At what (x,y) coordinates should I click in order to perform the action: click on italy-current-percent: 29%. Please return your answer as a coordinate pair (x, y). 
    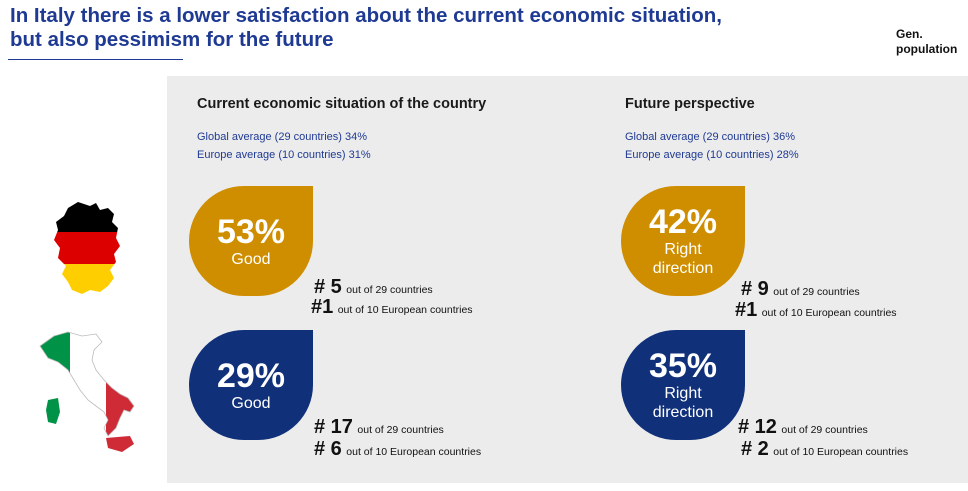
    Looking at the image, I should click on (251, 375).